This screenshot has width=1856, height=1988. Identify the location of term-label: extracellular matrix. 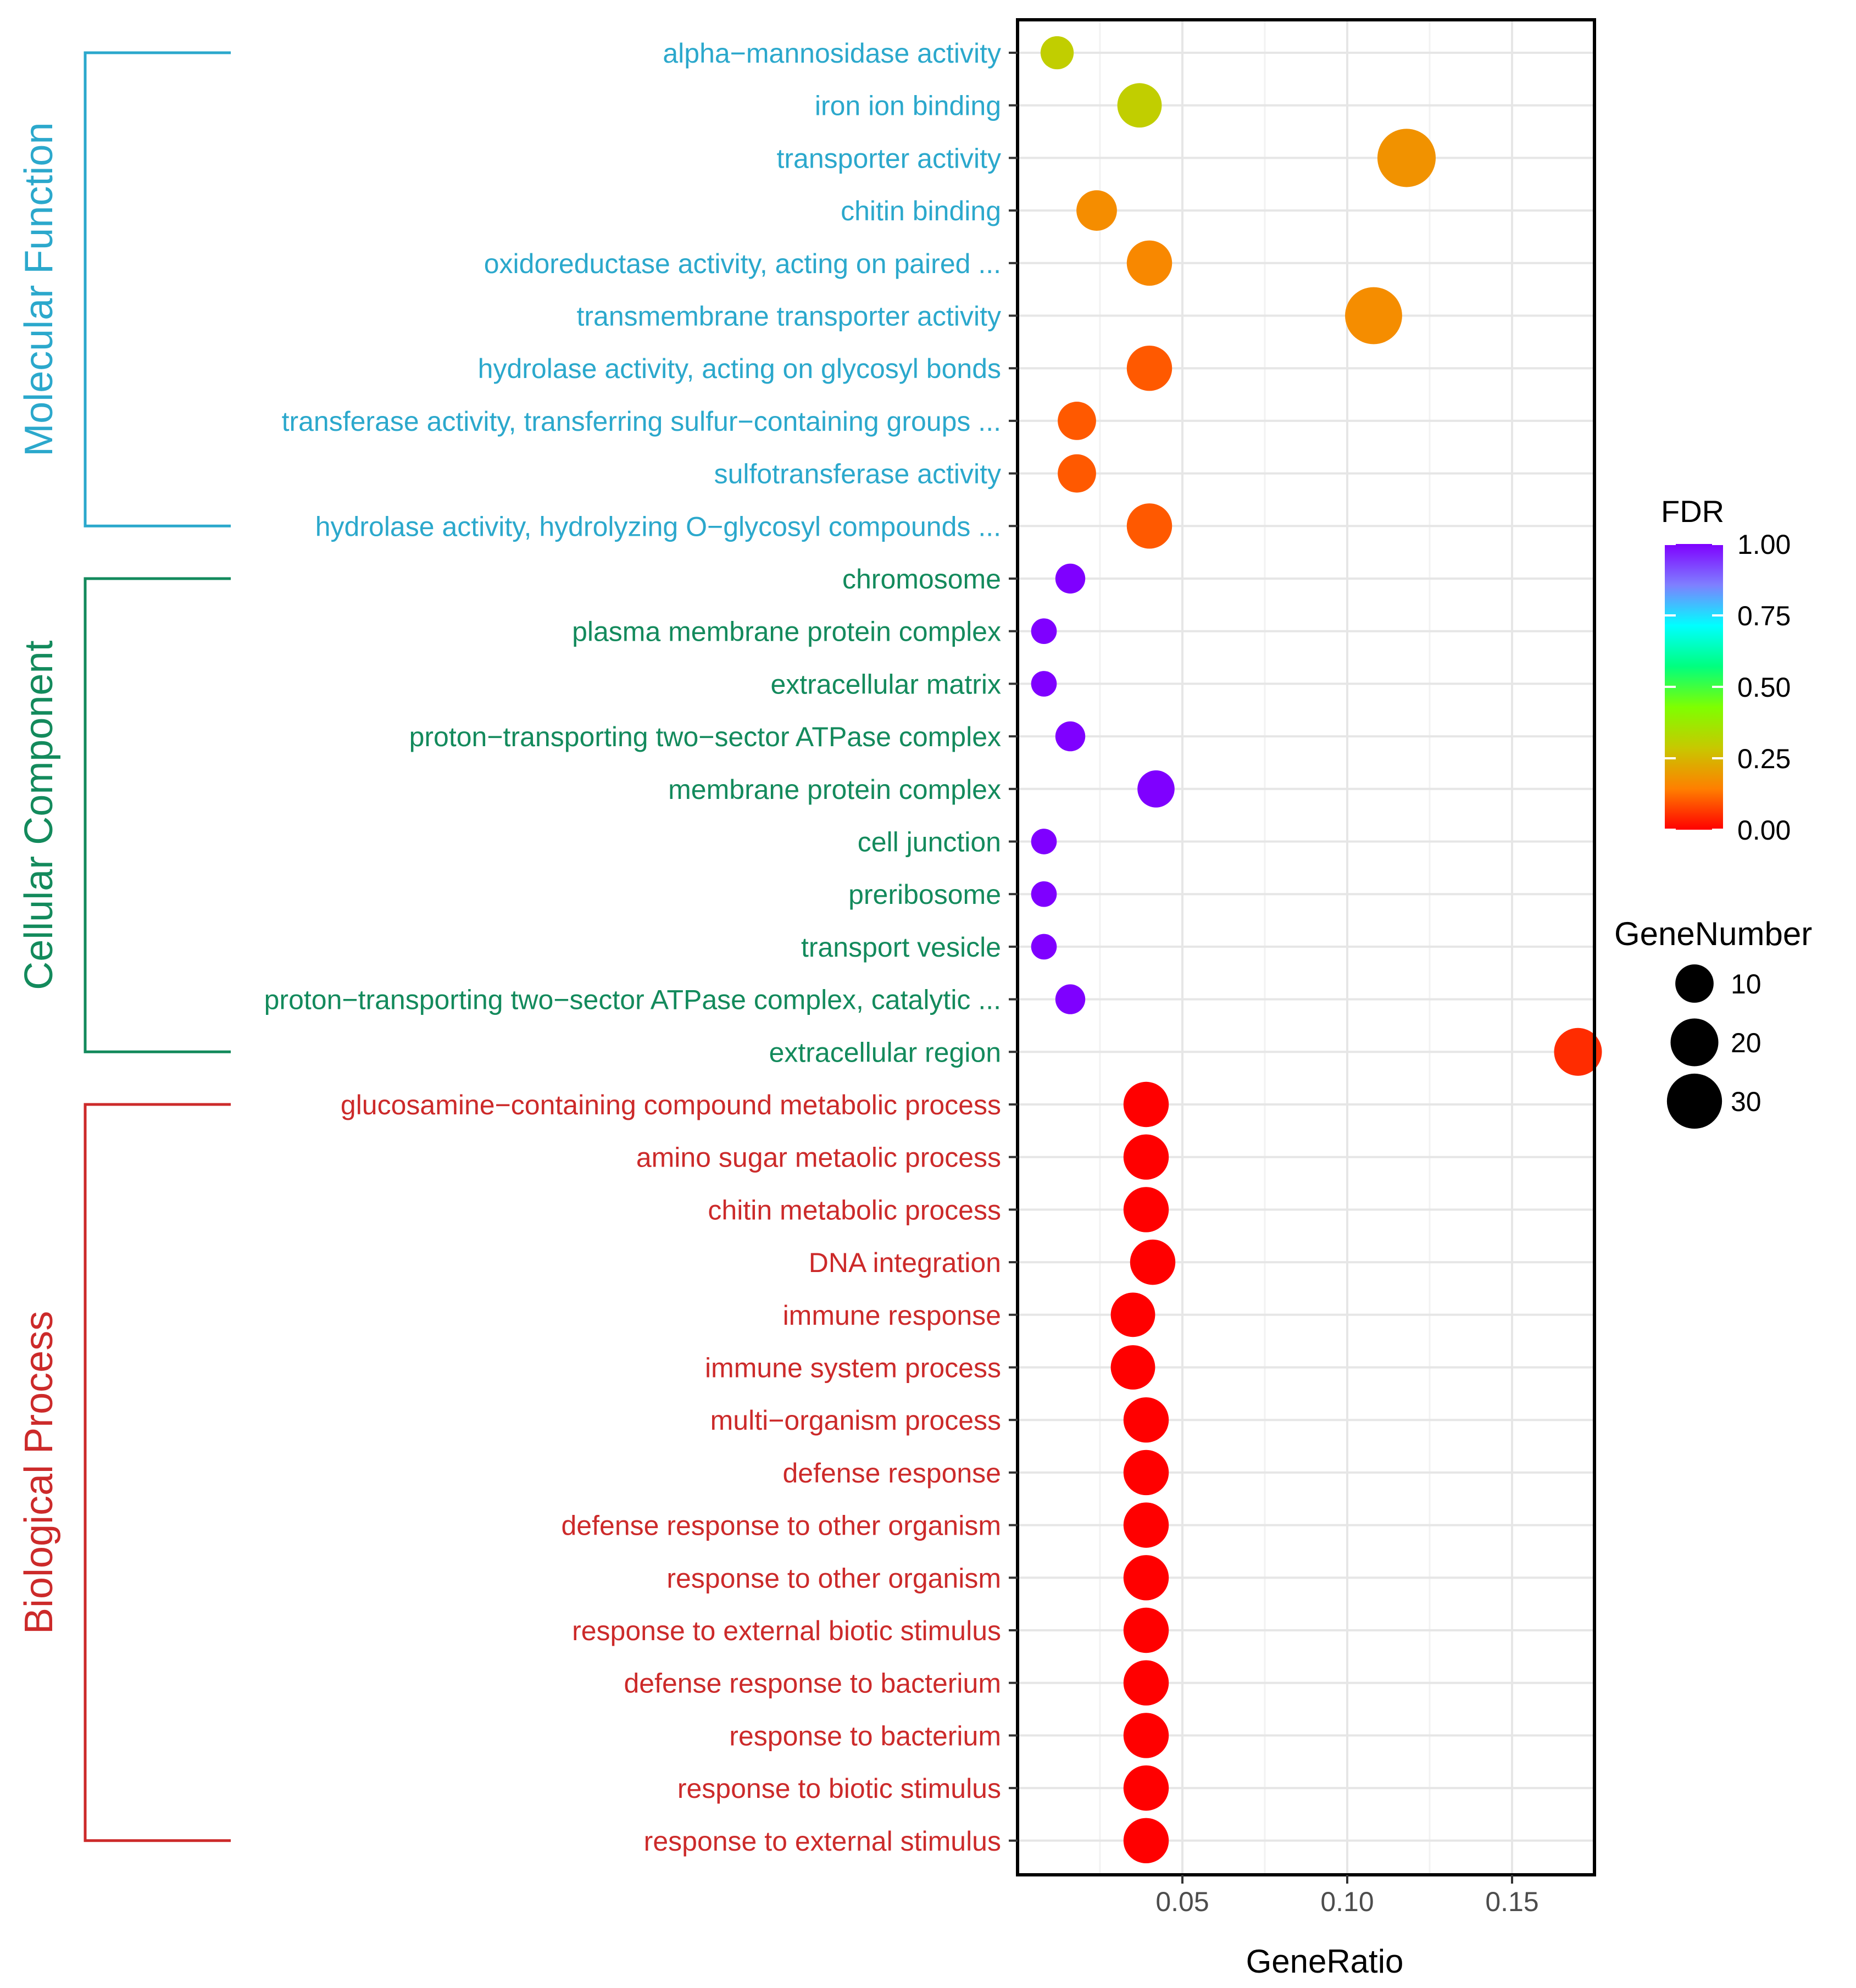
(885, 684).